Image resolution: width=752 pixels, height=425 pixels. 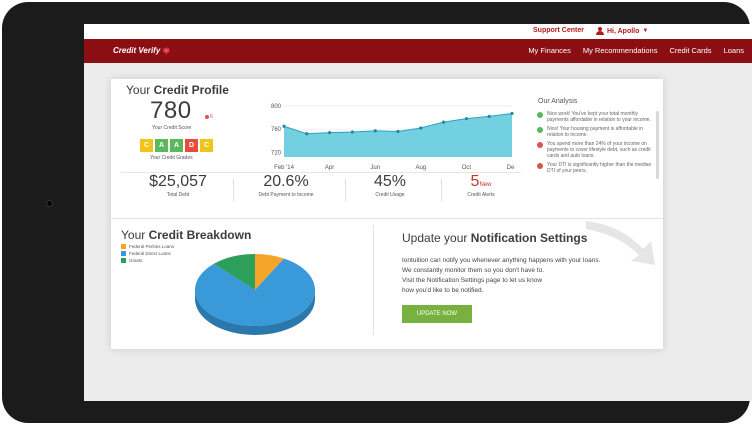 I want to click on credit-grade-badge: D, so click(x=191, y=145).